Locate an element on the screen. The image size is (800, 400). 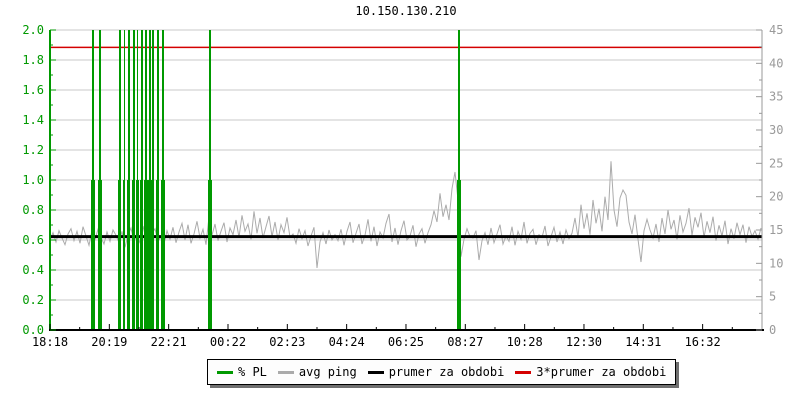
x-axis-label: 02:23 is located at coordinates (287, 342).